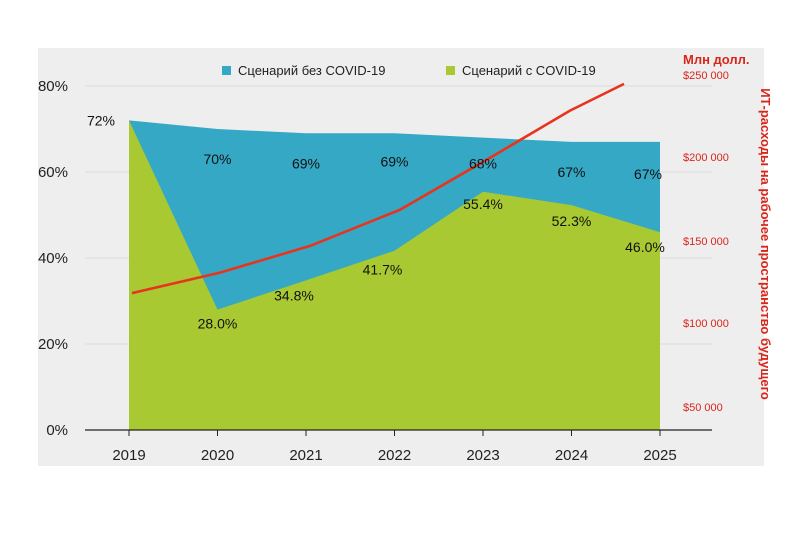  I want to click on right-axis-unit: Млн долл., so click(716, 59).